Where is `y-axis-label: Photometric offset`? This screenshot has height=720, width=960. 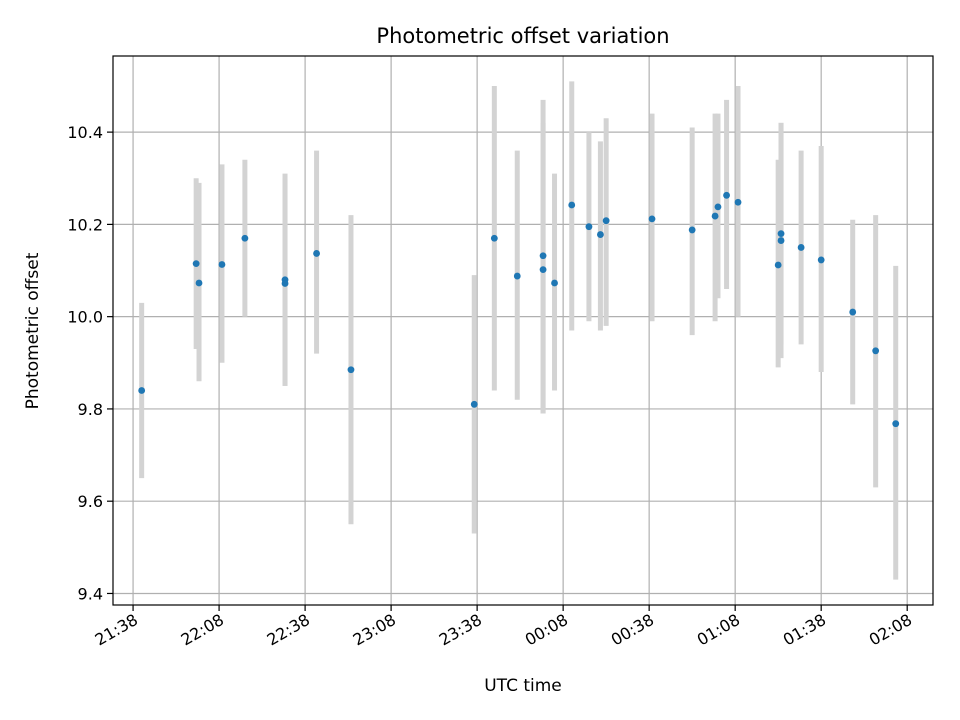 y-axis-label: Photometric offset is located at coordinates (33, 330).